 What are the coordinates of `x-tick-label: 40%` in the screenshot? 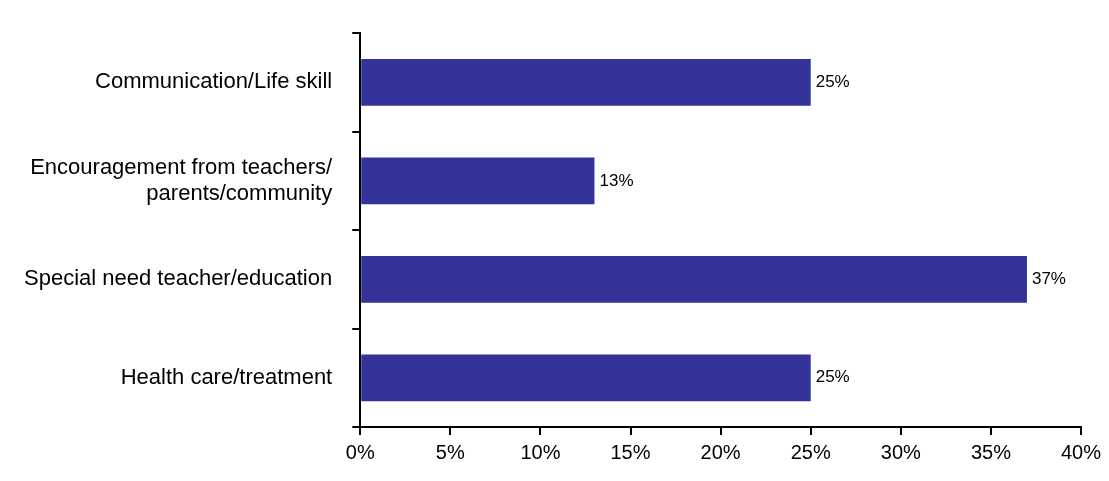 It's located at (1081, 451).